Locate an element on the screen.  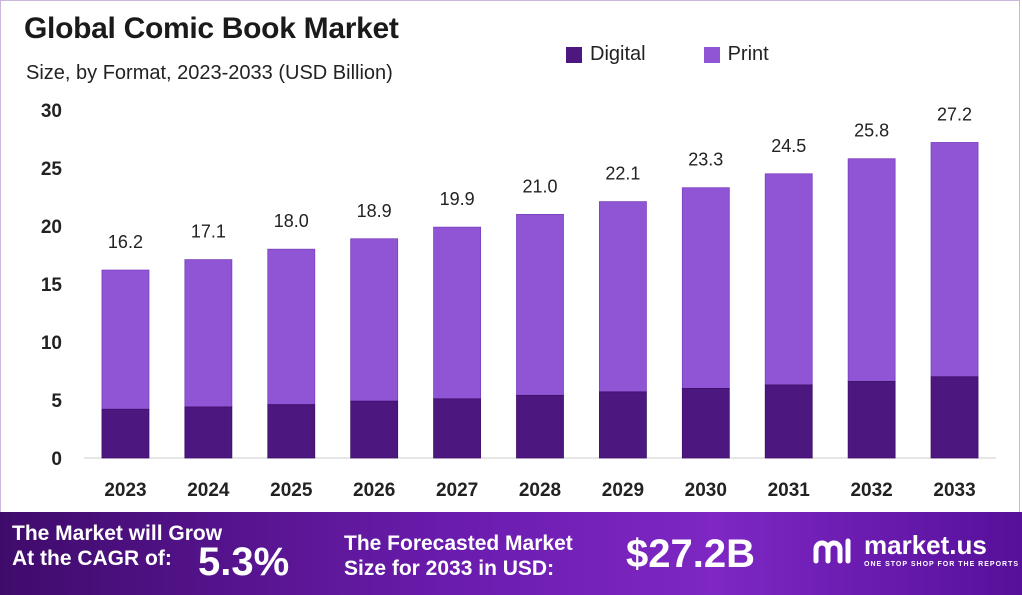
data-label-total: 23.3 is located at coordinates (705, 160).